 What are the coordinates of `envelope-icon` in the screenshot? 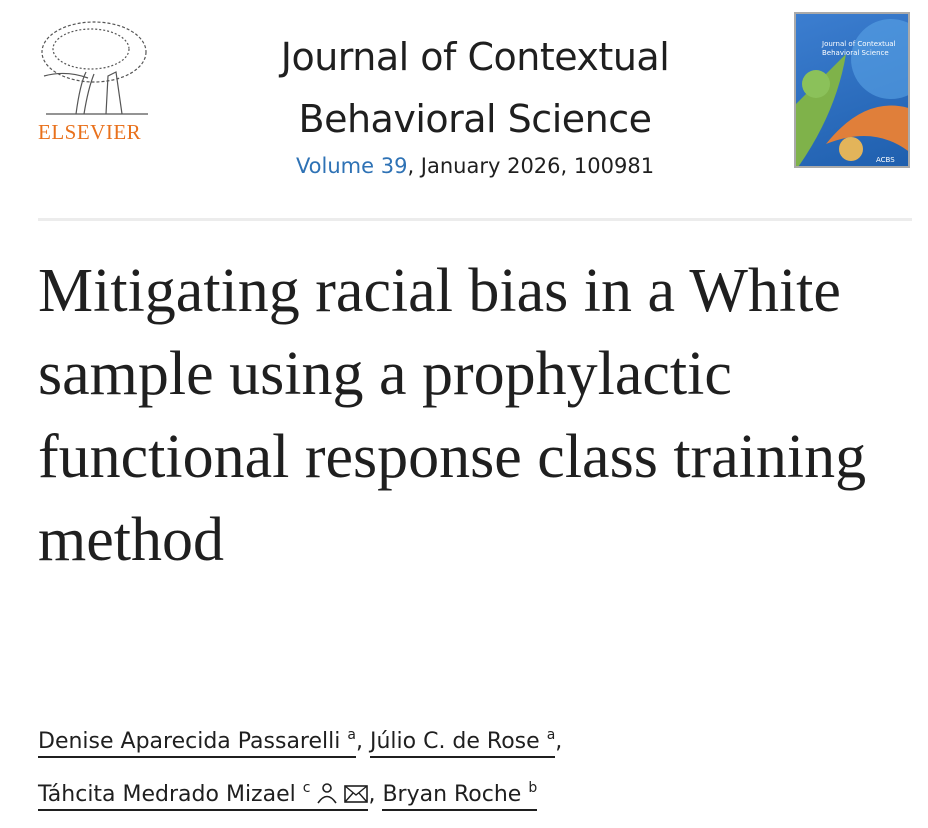 It's located at (356, 794).